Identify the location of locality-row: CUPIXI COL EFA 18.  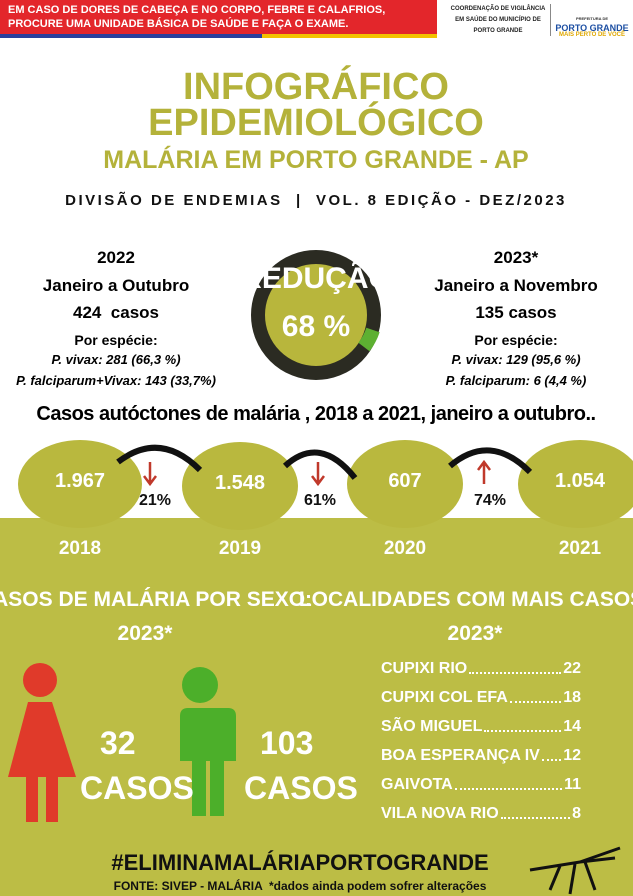
(481, 698).